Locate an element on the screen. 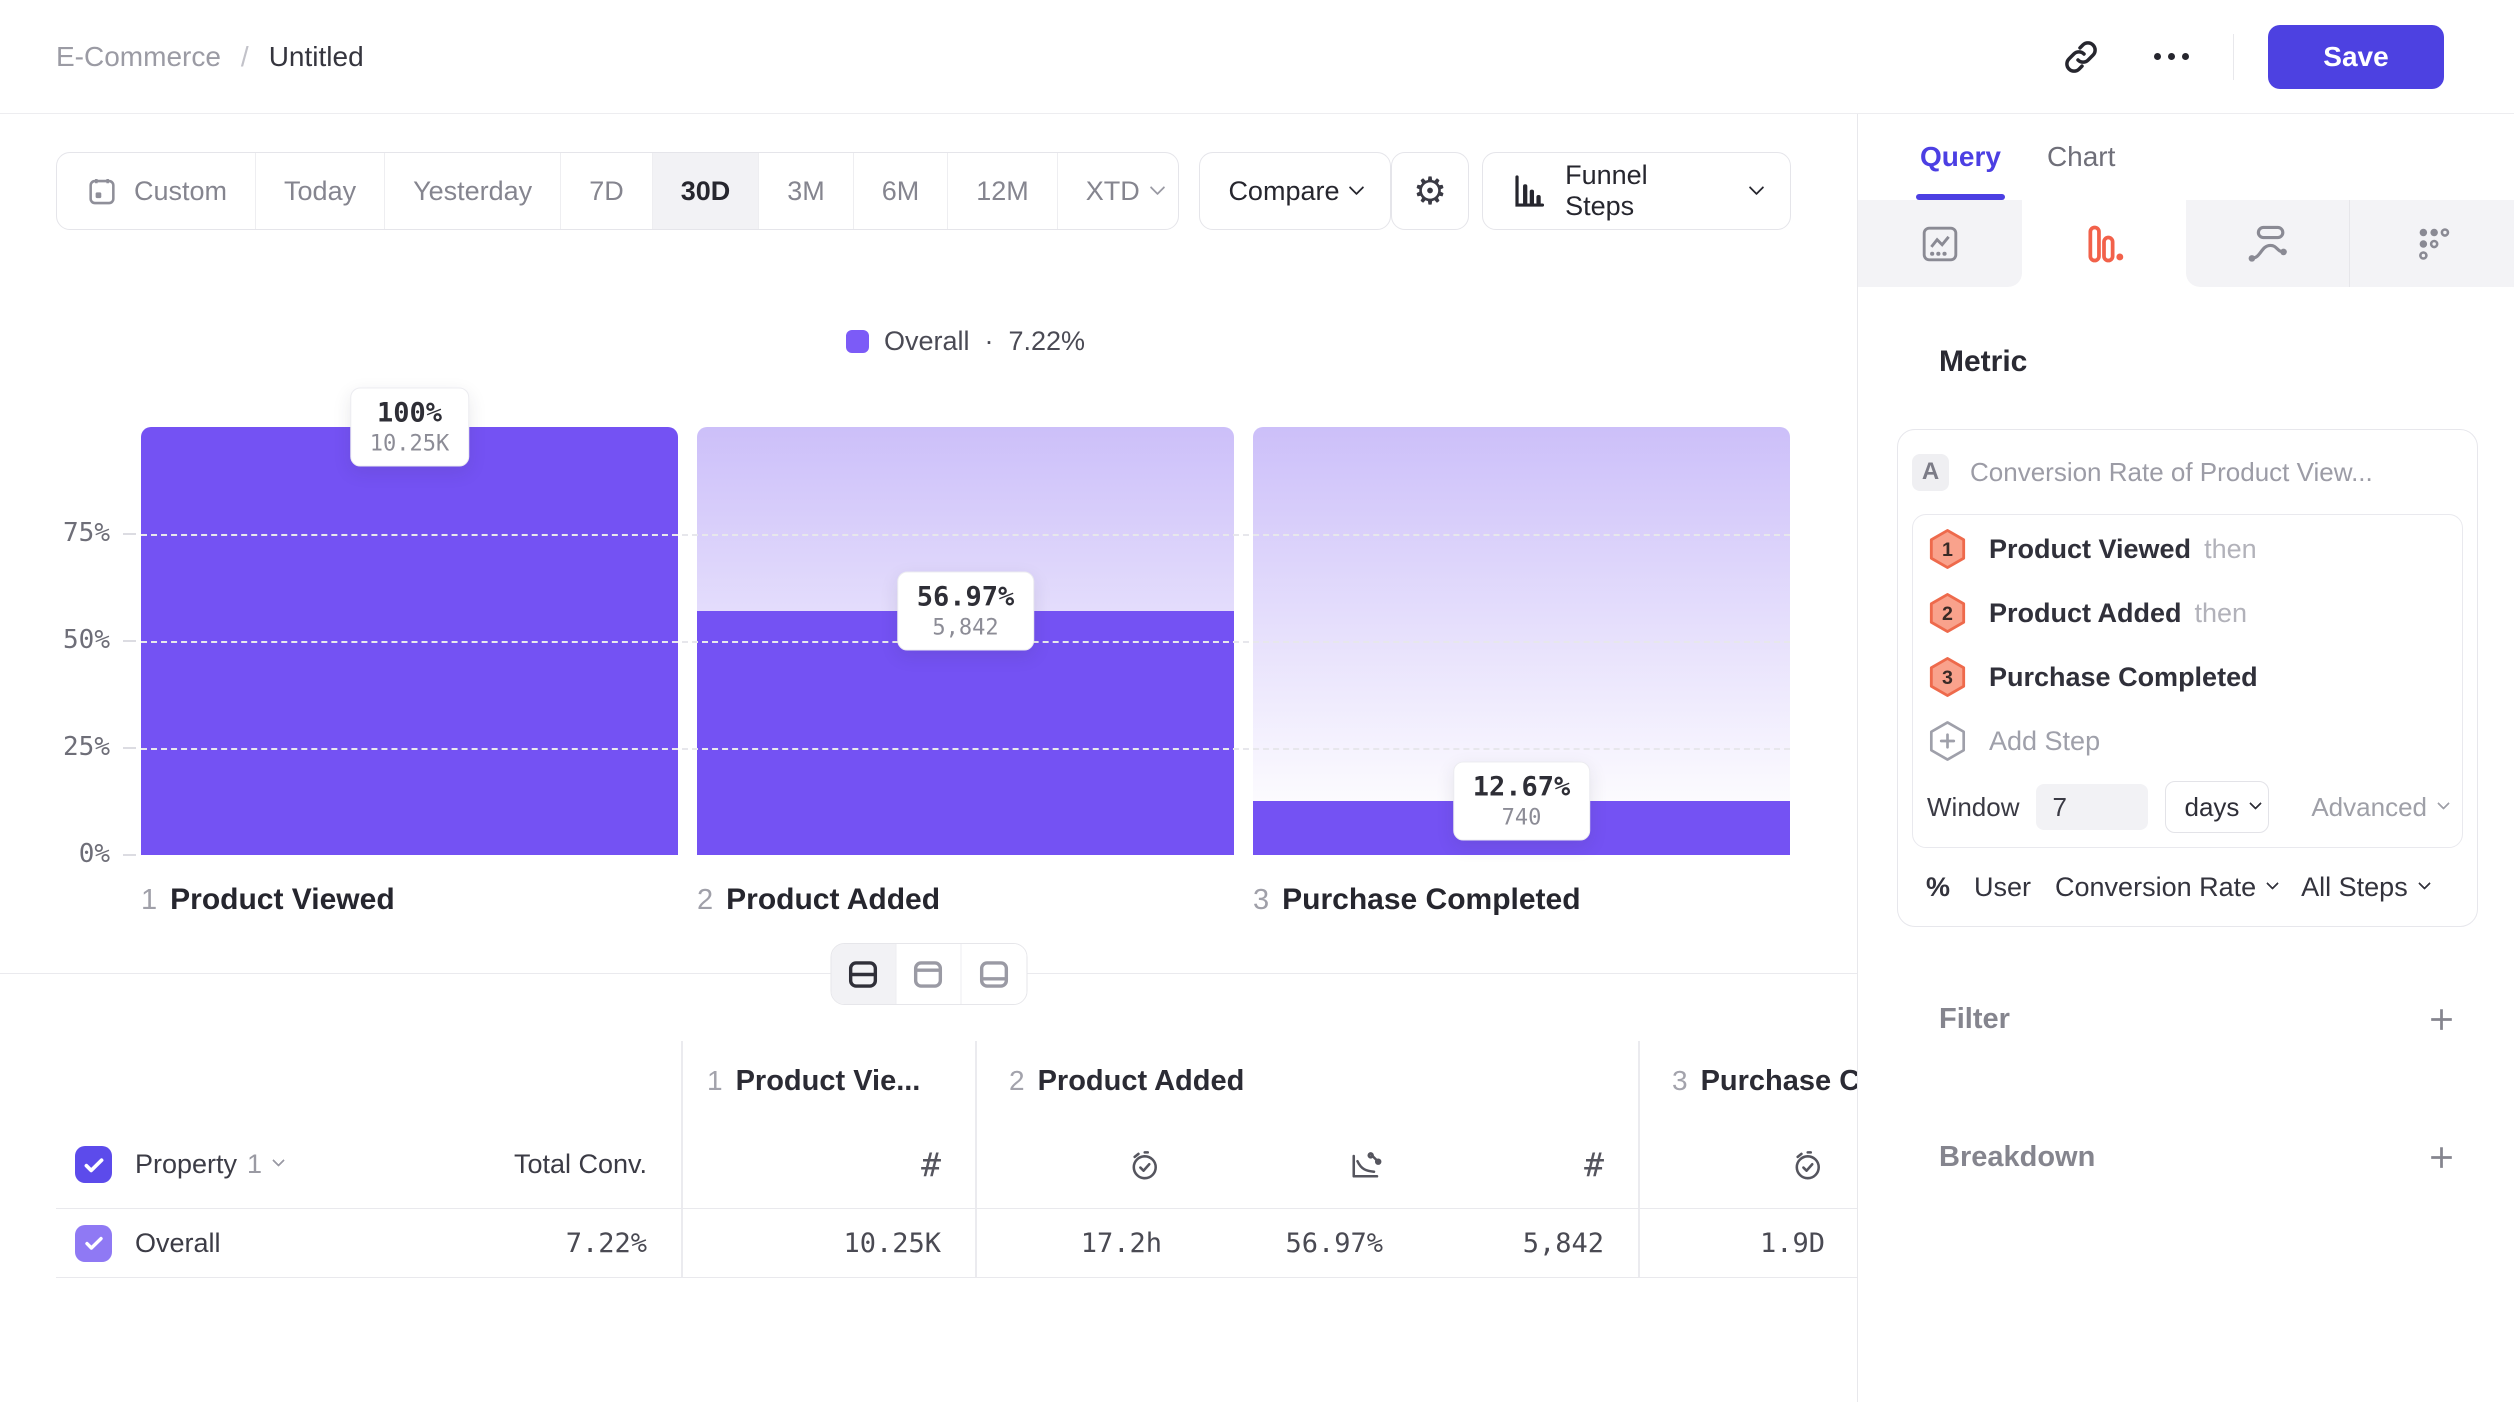  metric-step-2: 2 Product Added then is located at coordinates (2187, 613).